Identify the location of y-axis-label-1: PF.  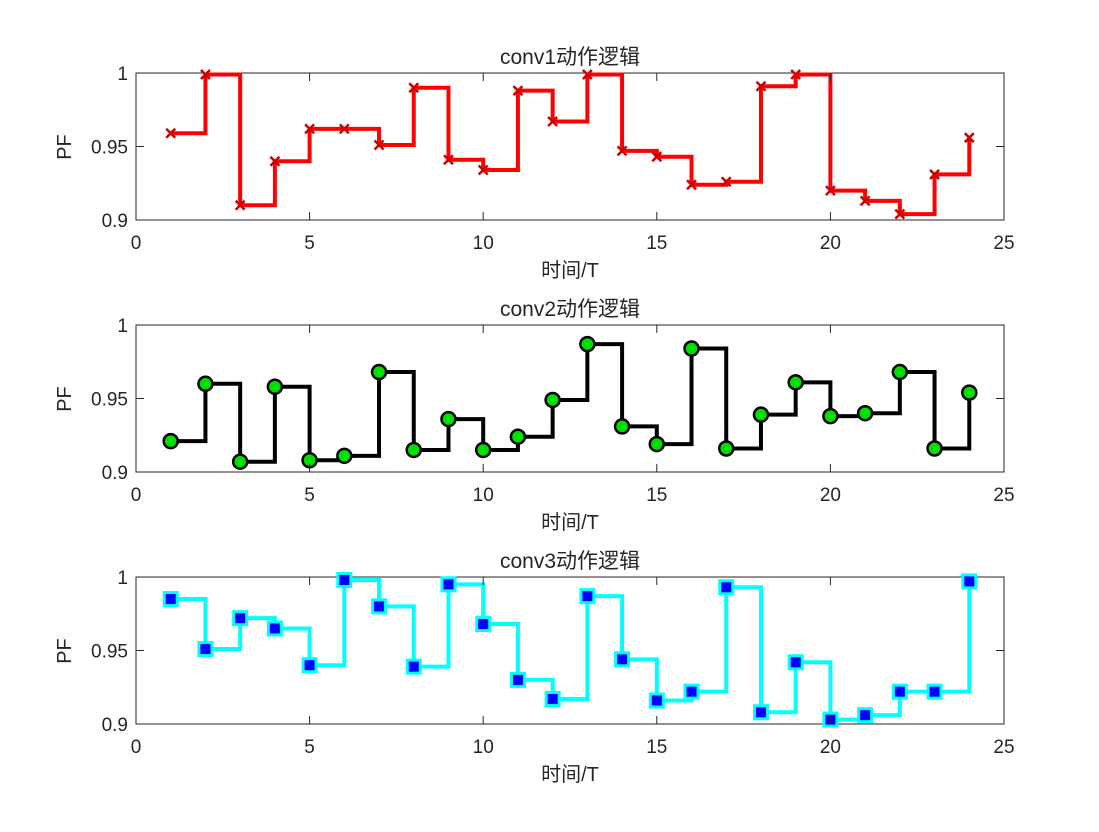
(65, 147).